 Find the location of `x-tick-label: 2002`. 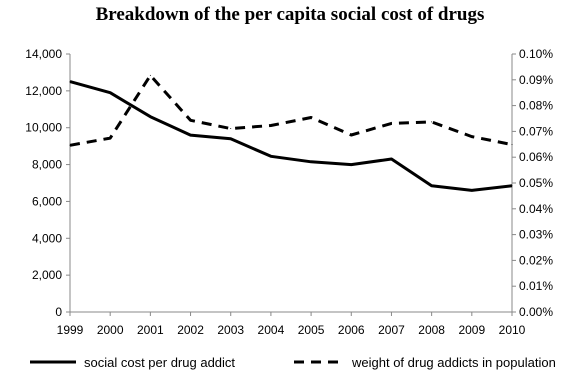

x-tick-label: 2002 is located at coordinates (190, 330).